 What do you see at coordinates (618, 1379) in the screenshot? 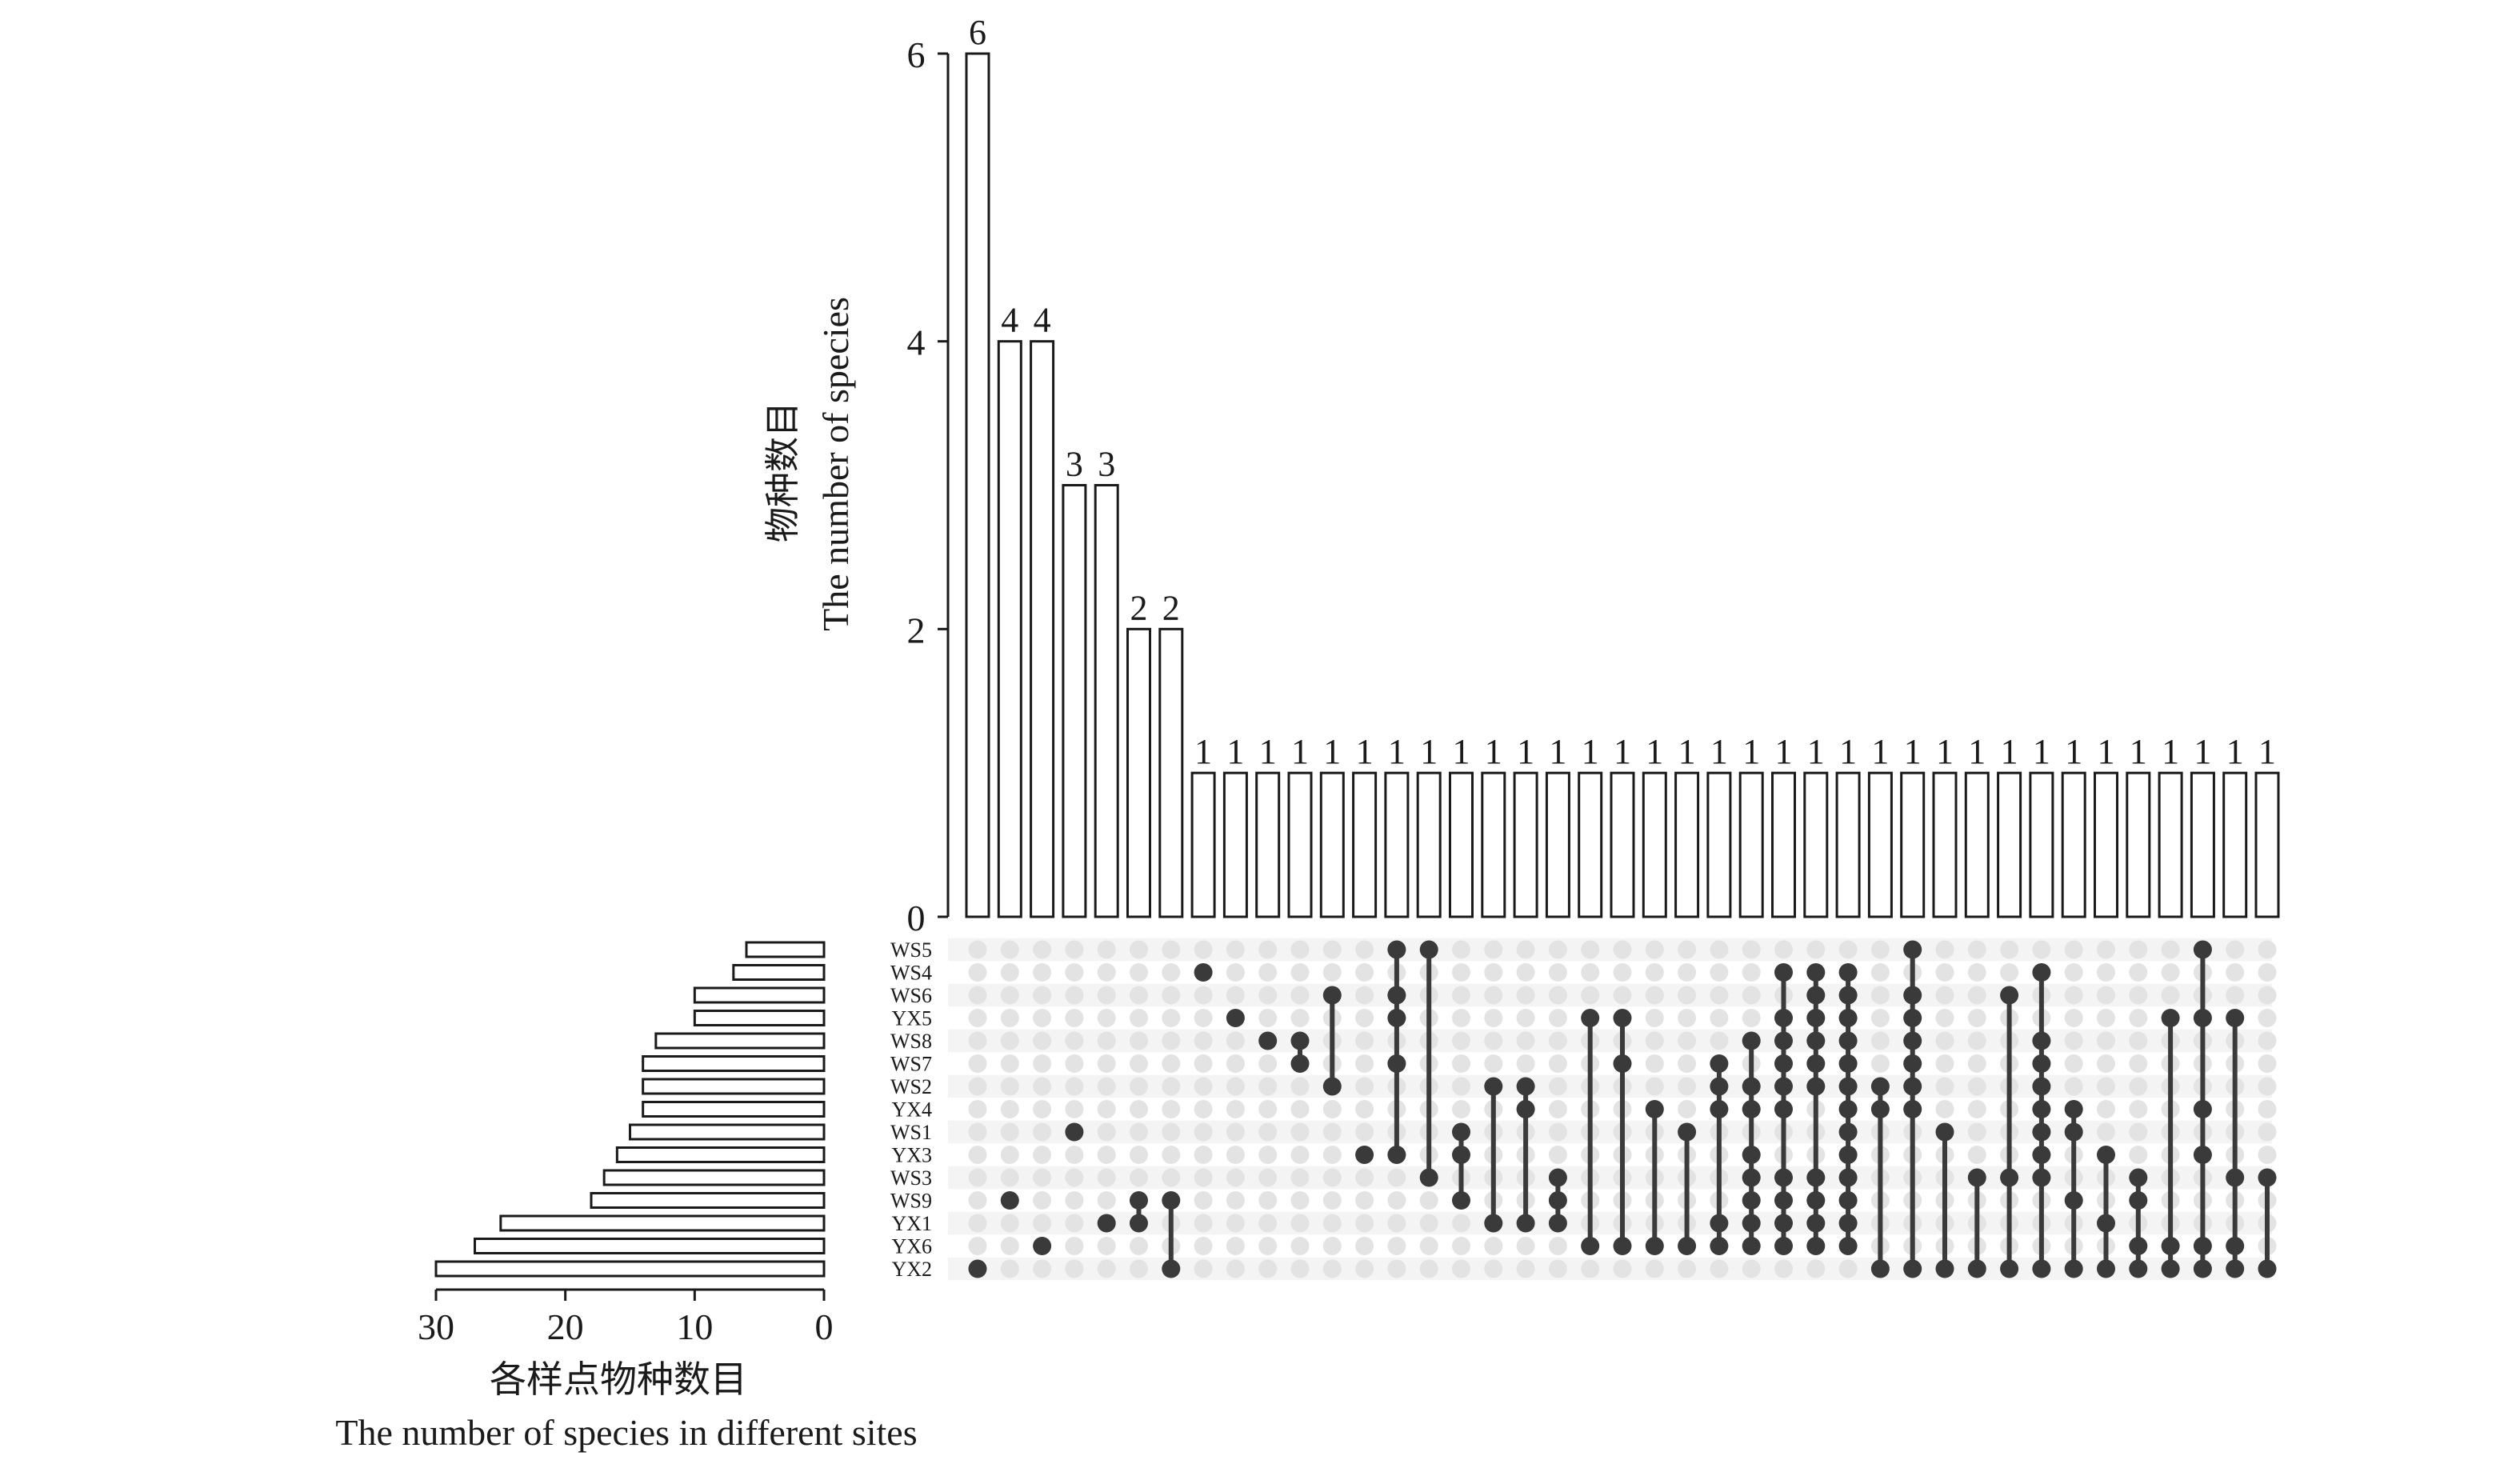
I see `set-axis-title-zh: 各样点物种数目` at bounding box center [618, 1379].